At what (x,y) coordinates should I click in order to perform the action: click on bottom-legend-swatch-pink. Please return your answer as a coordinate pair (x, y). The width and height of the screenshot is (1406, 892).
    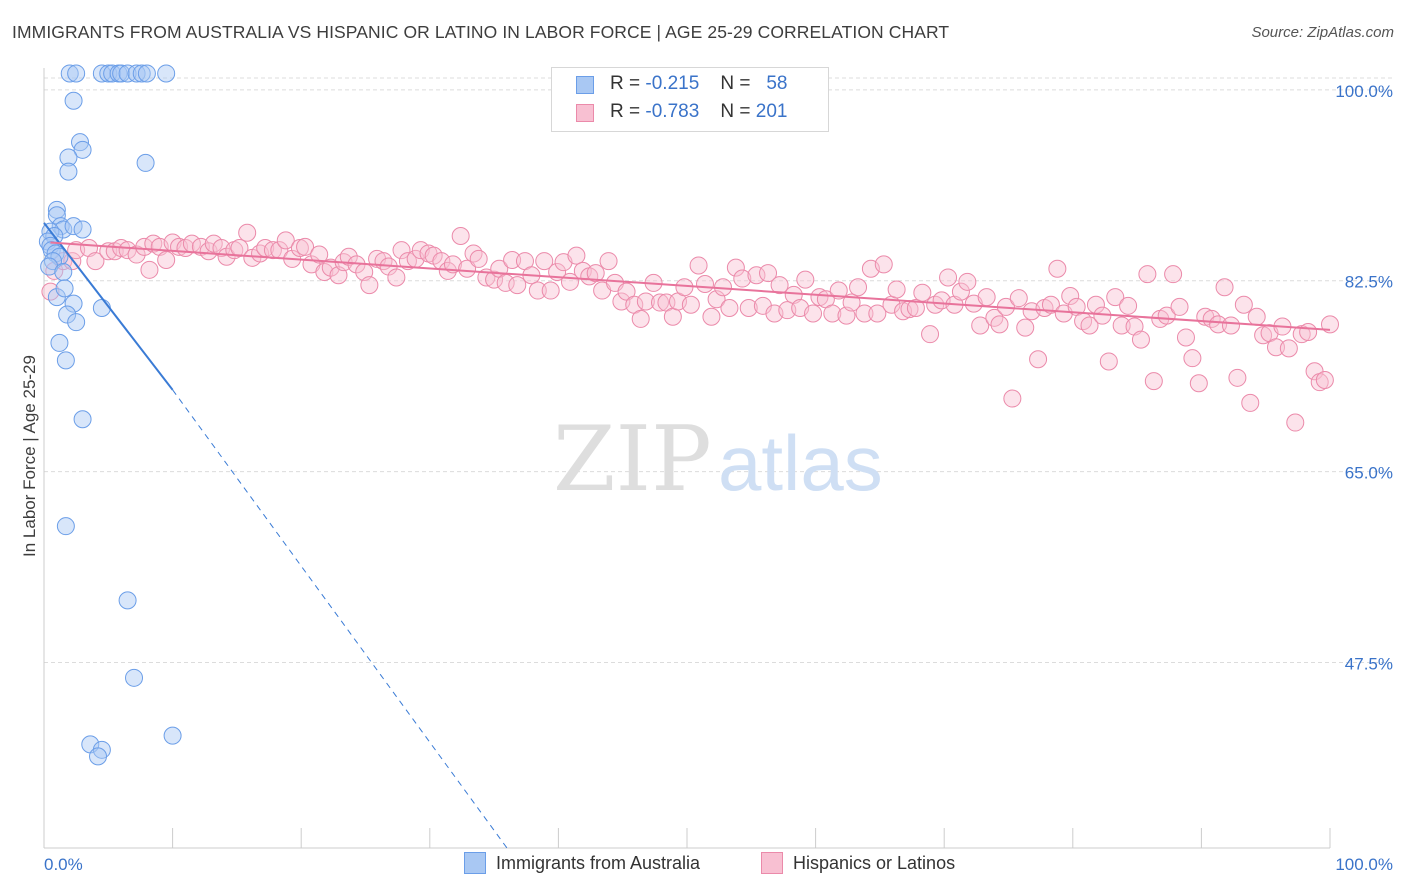
    Looking at the image, I should click on (772, 863).